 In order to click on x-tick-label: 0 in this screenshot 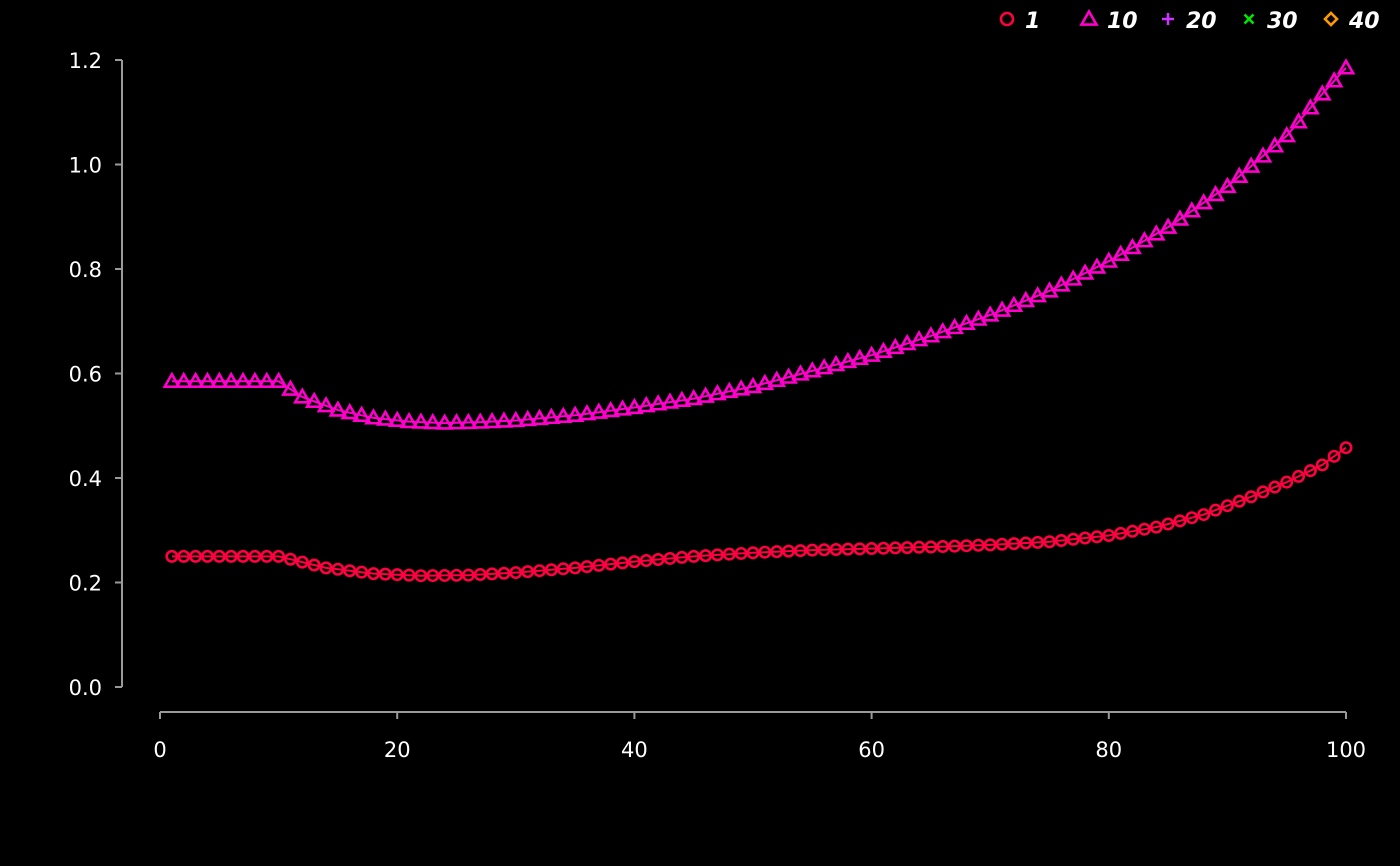, I will do `click(159, 750)`.